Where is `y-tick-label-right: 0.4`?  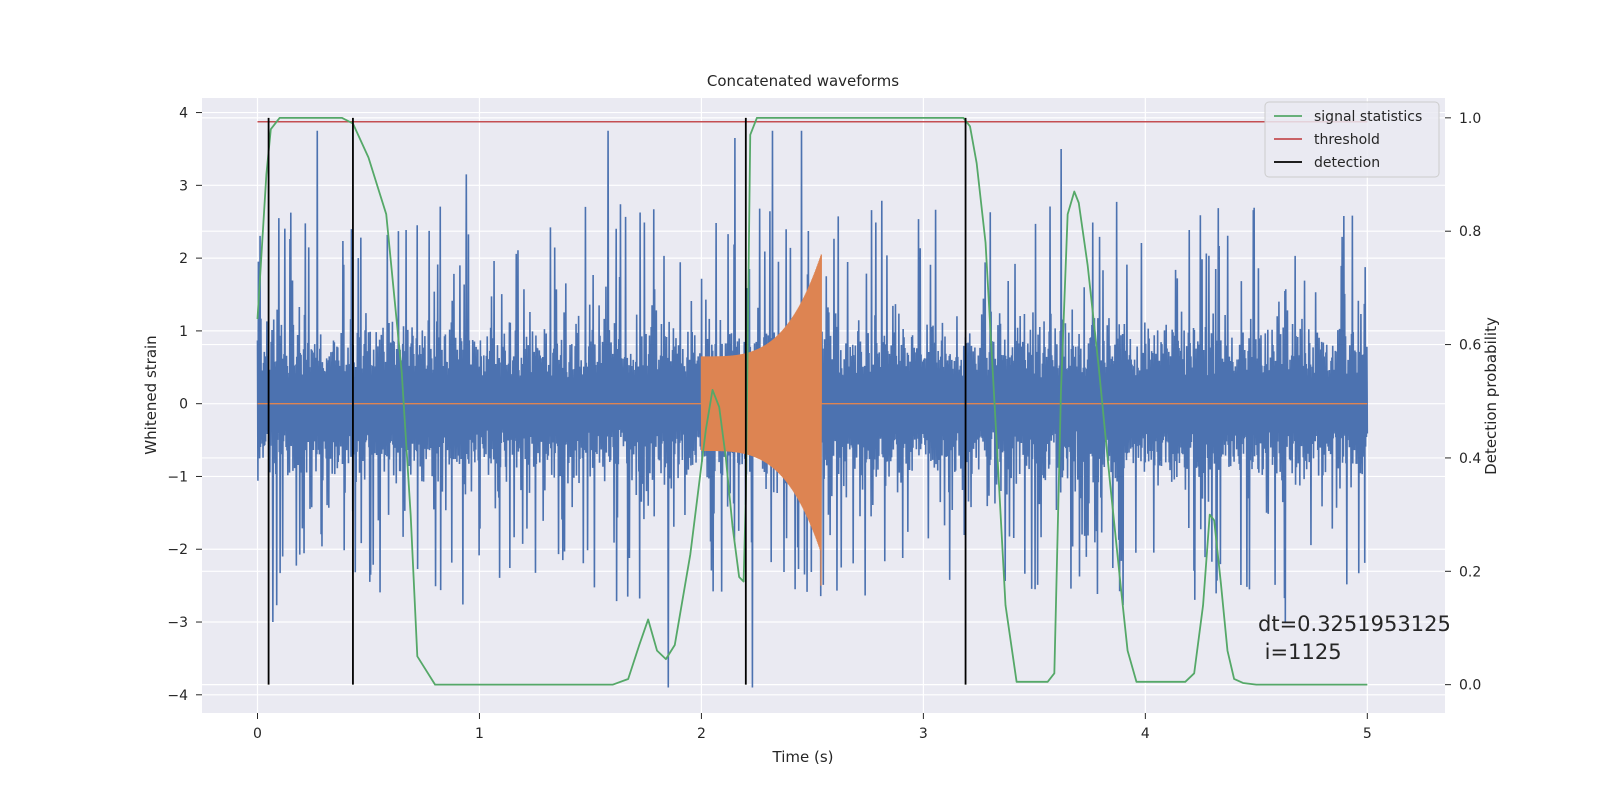
y-tick-label-right: 0.4 is located at coordinates (1470, 459).